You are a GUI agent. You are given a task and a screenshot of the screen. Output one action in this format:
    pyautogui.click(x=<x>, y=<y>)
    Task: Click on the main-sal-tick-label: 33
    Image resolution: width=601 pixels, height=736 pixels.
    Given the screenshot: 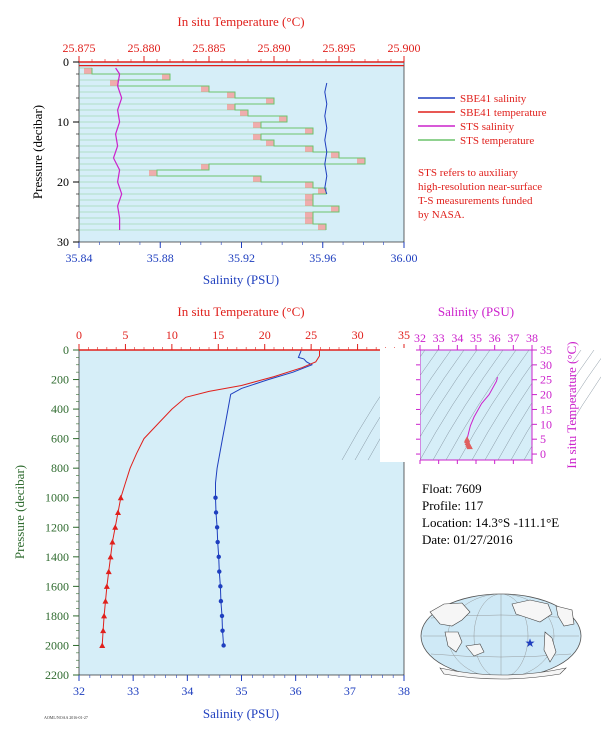 What is the action you would take?
    pyautogui.click(x=133, y=691)
    